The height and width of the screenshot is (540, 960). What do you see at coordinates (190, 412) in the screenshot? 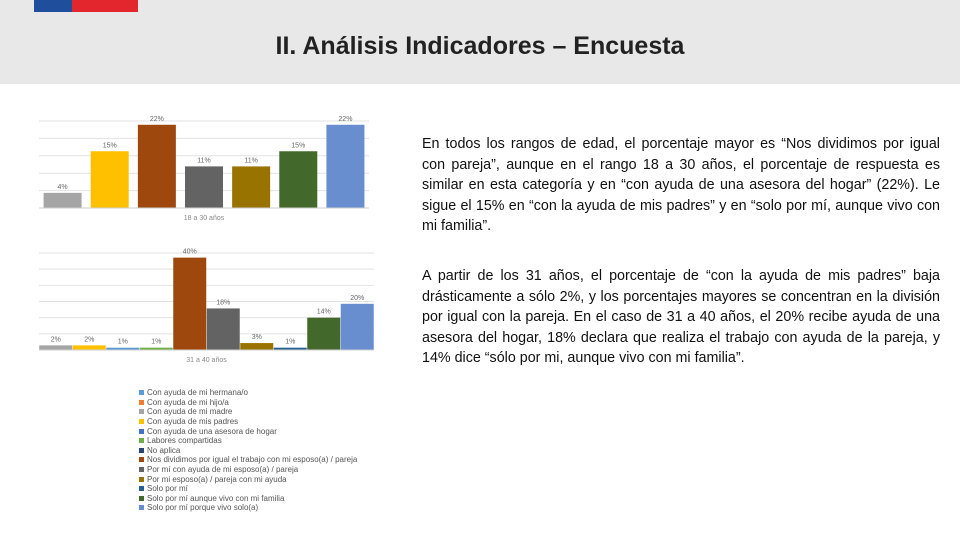
I see `legend-label: Con ayuda de mi madre` at bounding box center [190, 412].